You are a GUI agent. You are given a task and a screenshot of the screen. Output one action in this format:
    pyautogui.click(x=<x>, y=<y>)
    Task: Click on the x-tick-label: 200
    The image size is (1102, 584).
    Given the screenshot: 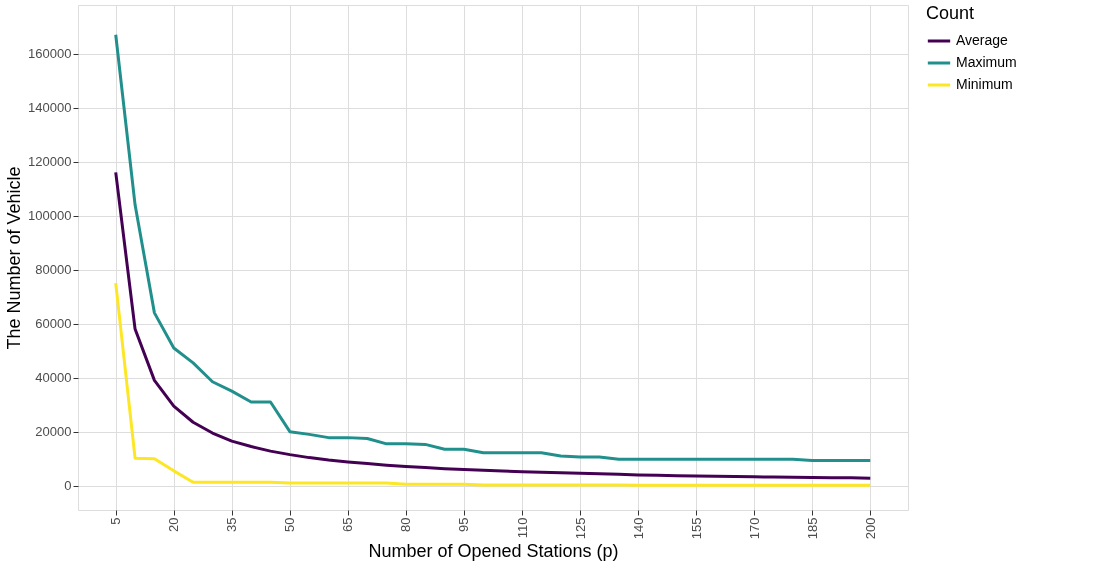 What is the action you would take?
    pyautogui.click(x=870, y=528)
    